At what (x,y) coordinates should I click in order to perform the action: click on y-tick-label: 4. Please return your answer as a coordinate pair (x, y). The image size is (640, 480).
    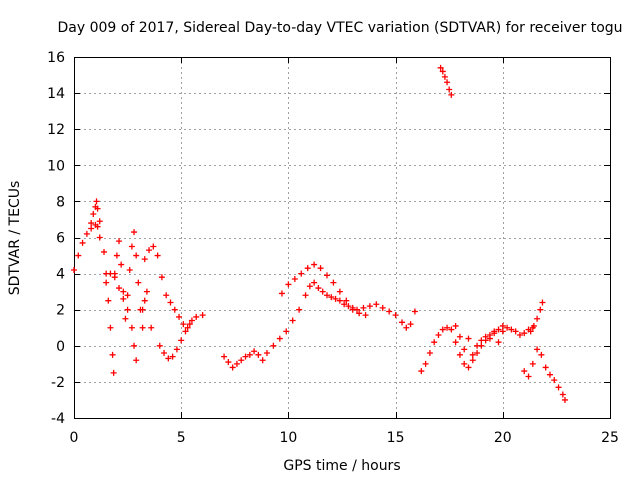
    Looking at the image, I should click on (60, 275).